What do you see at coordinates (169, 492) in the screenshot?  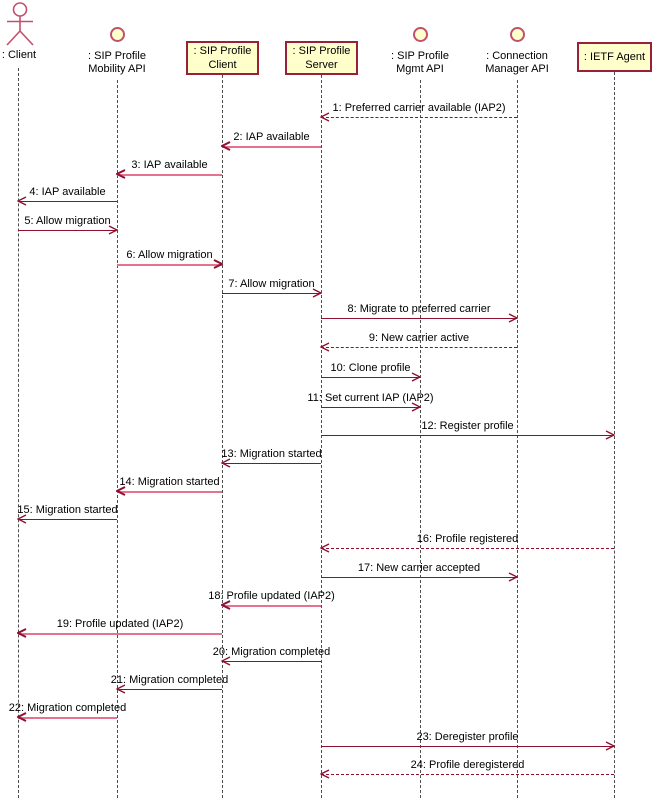 I see `message-14-line` at bounding box center [169, 492].